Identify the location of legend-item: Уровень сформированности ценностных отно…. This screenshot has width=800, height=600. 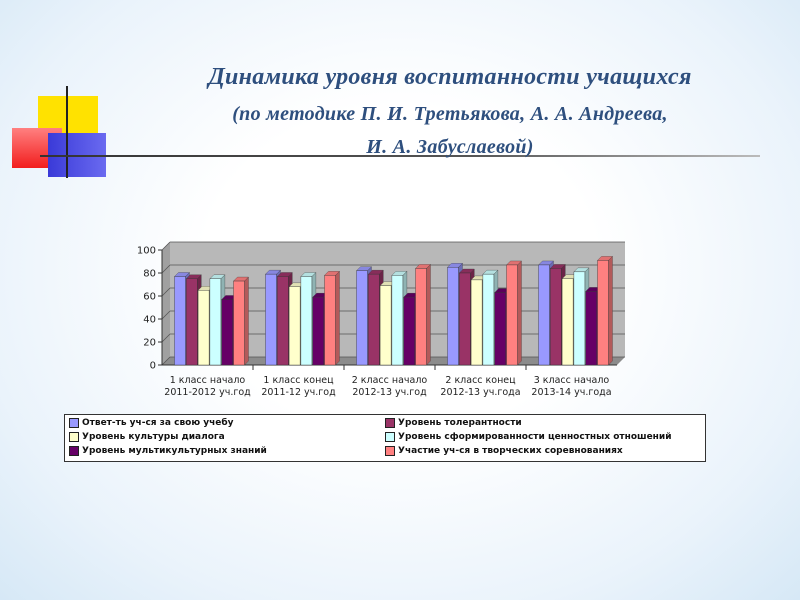
(528, 437).